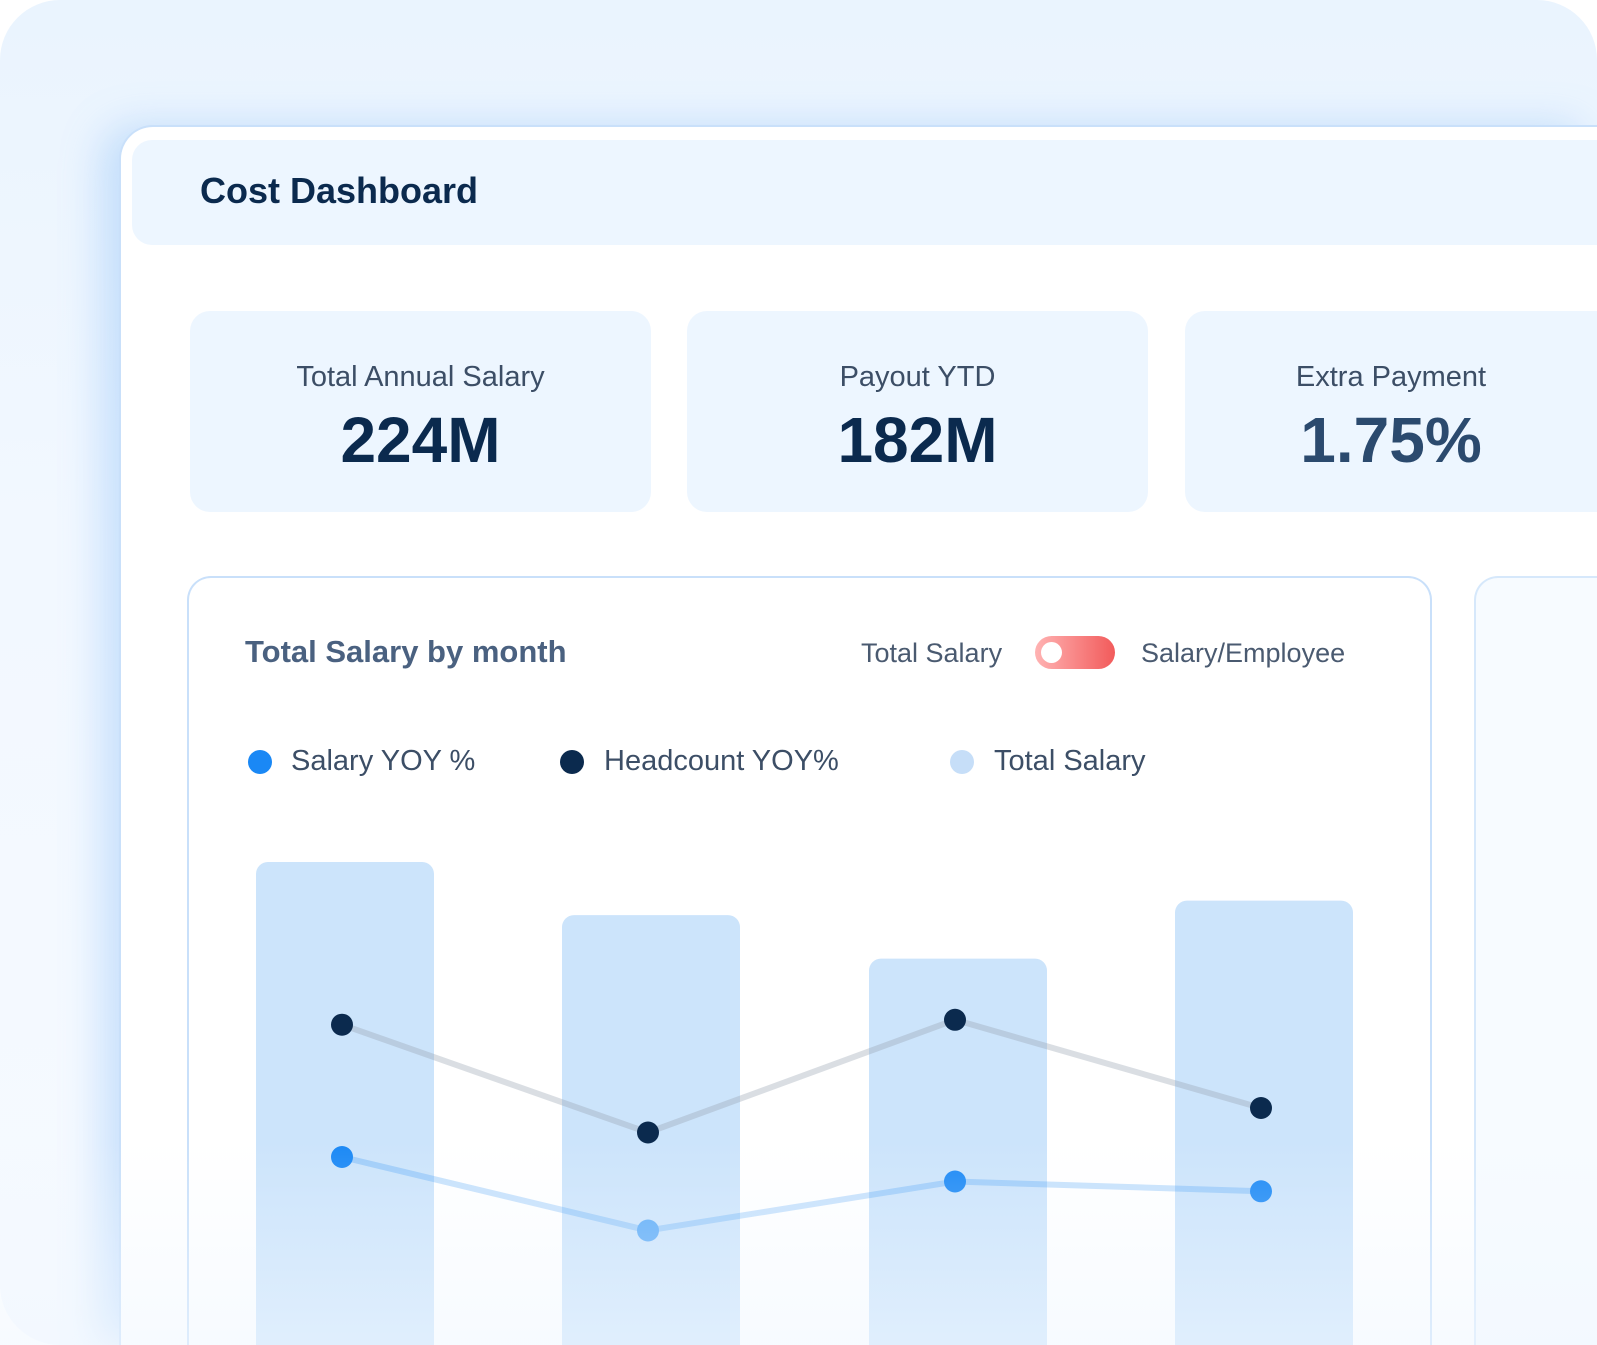 Image resolution: width=1597 pixels, height=1345 pixels. Describe the element at coordinates (917, 440) in the screenshot. I see `kpi-value: 182M` at that location.